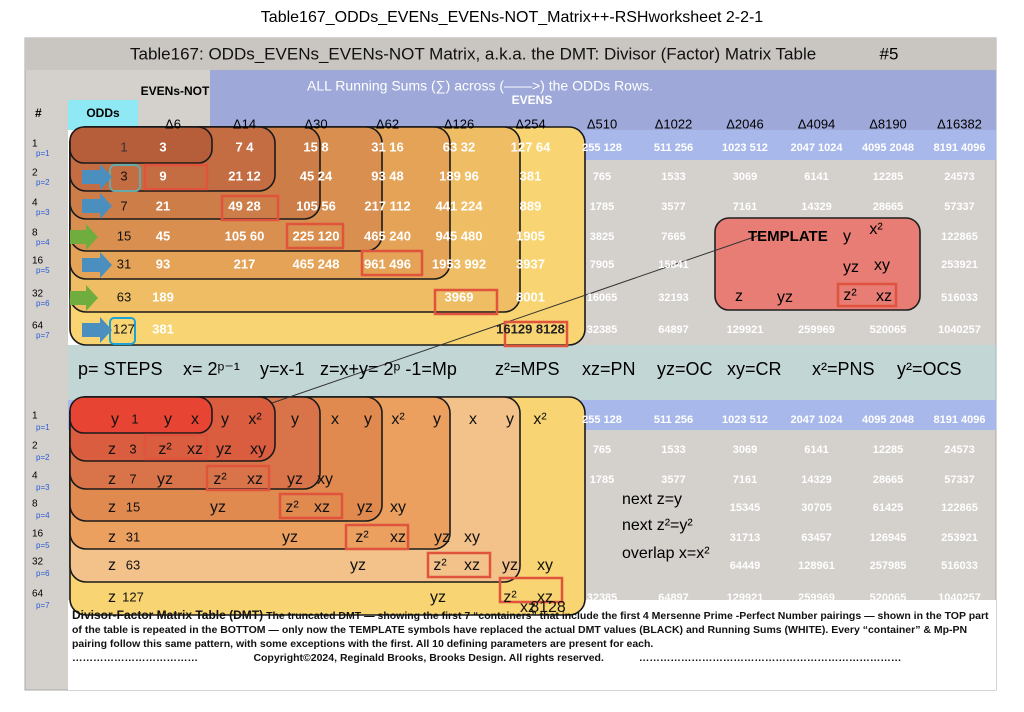 Image resolution: width=1024 pixels, height=712 pixels. I want to click on delta-header: Δ254, so click(530, 123).